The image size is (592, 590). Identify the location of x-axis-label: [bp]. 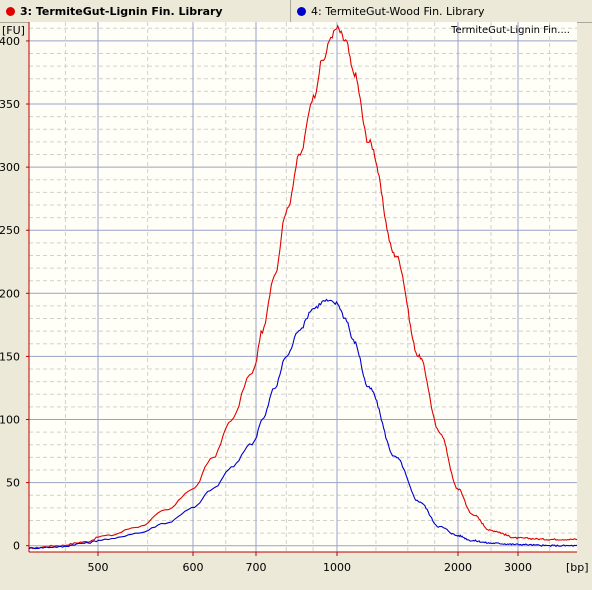
(577, 567).